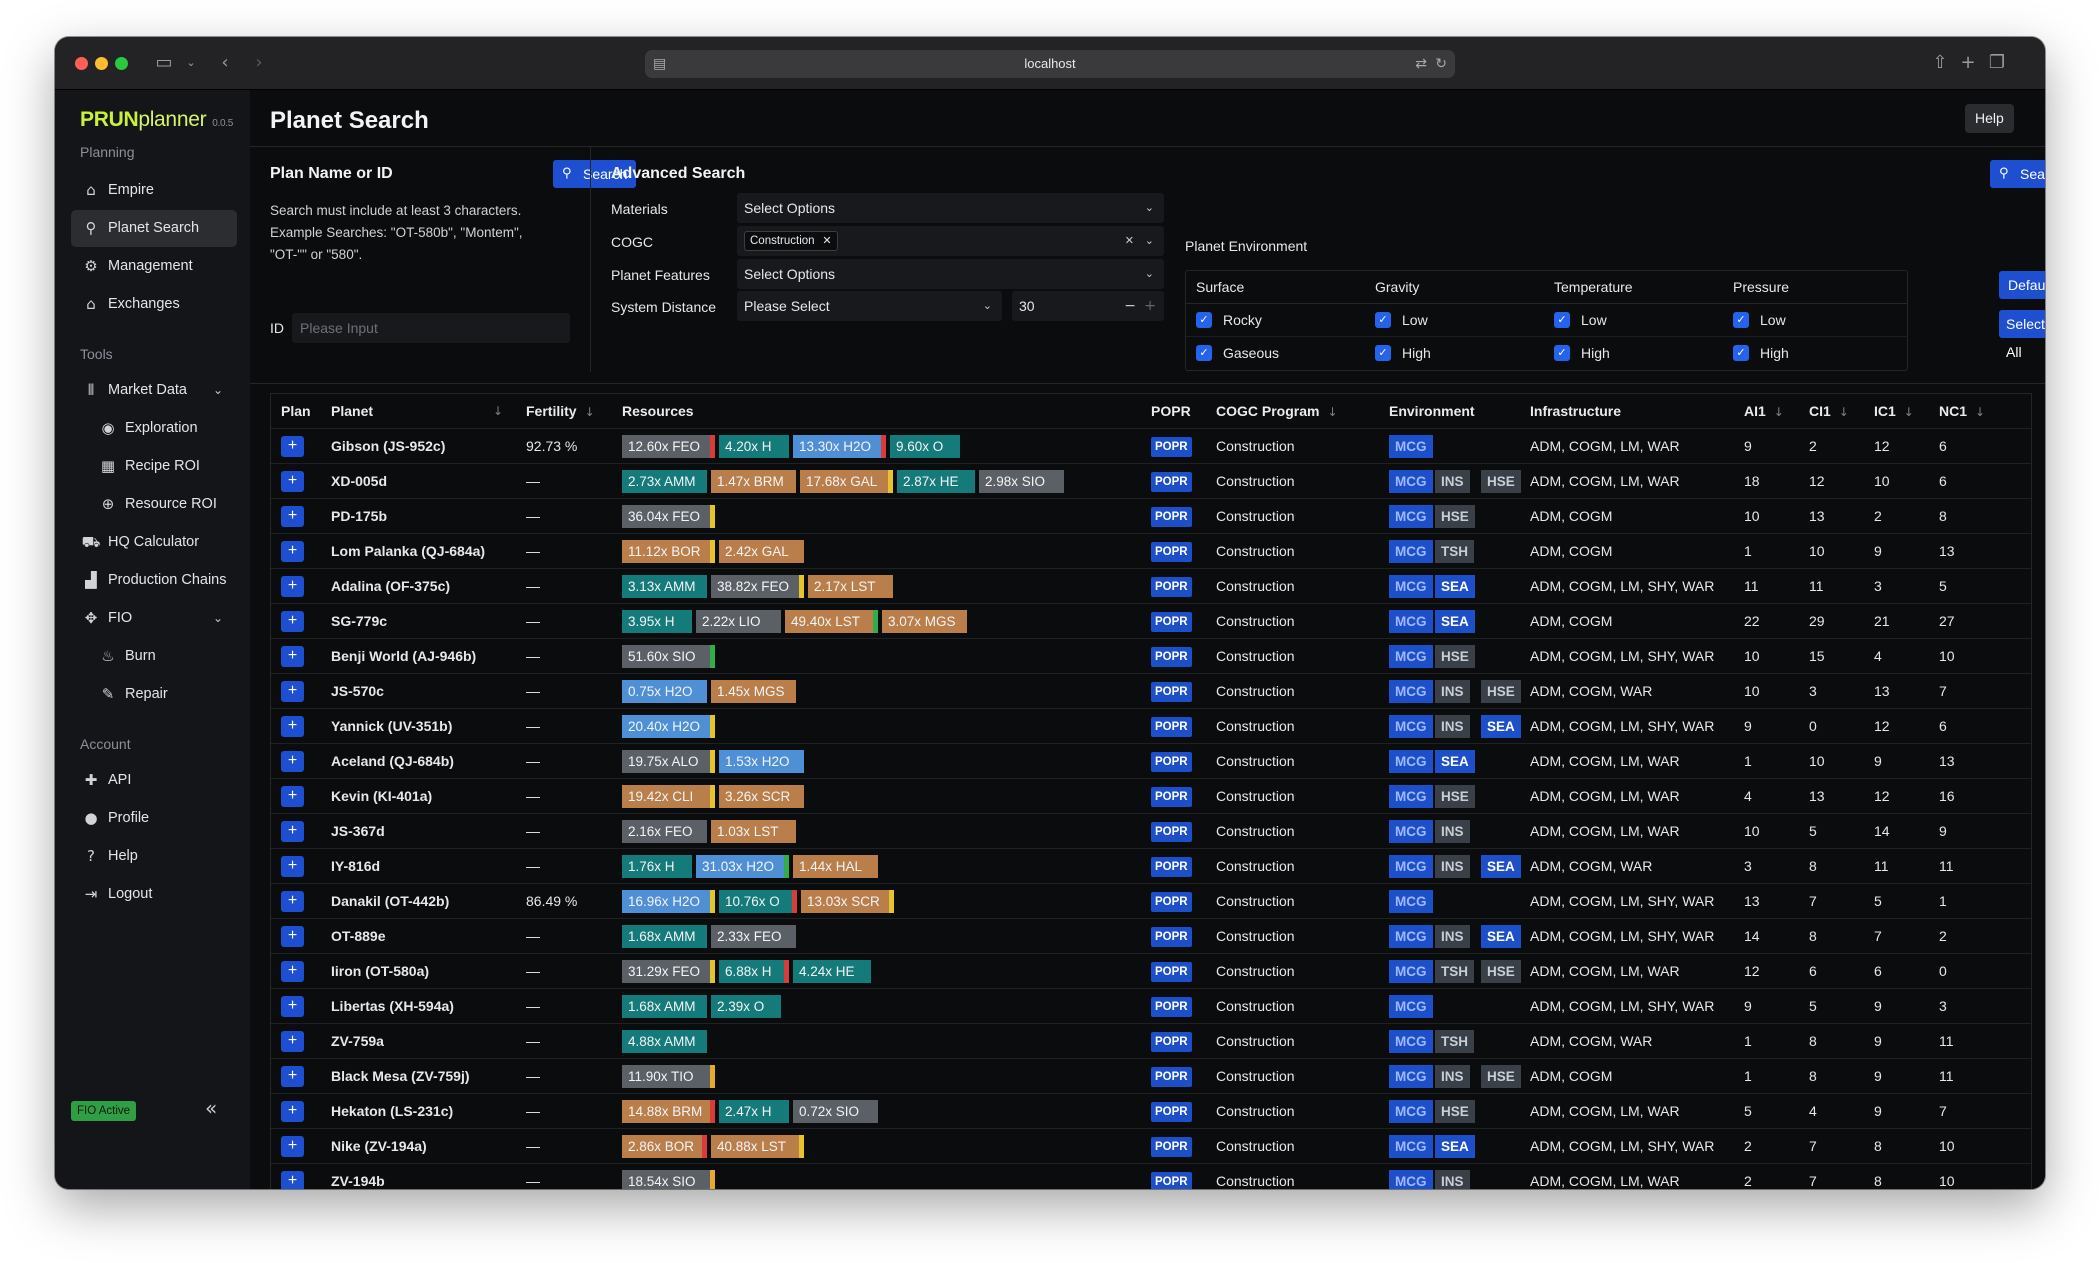 The width and height of the screenshot is (2100, 1263). What do you see at coordinates (417, 411) in the screenshot?
I see `column-header-planet: Planet ↓` at bounding box center [417, 411].